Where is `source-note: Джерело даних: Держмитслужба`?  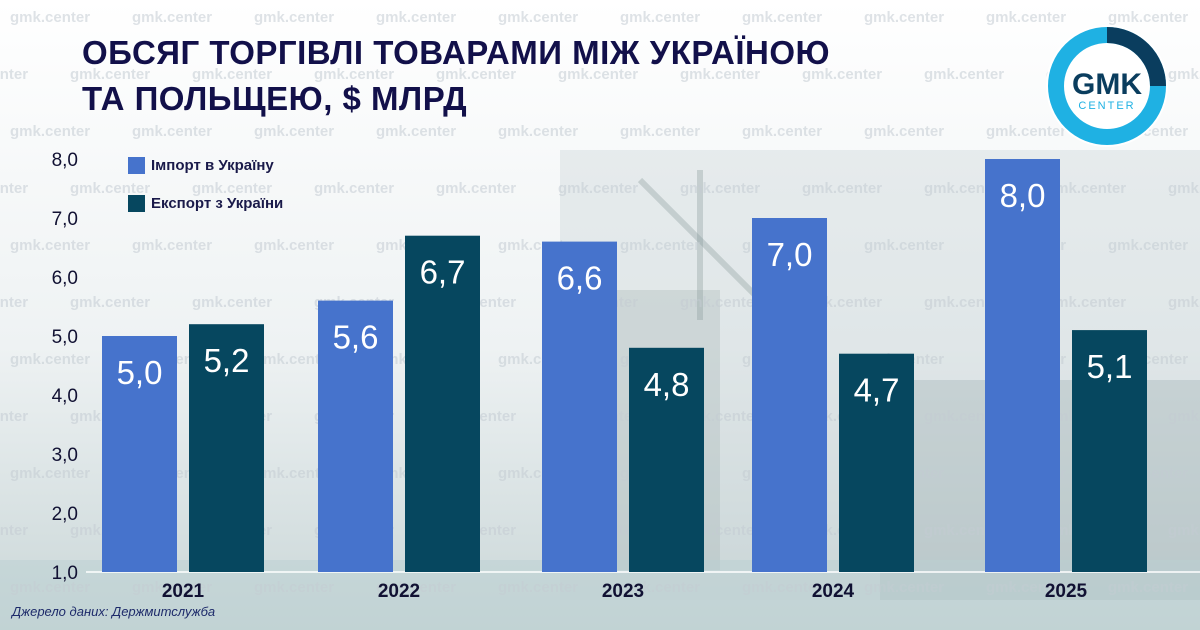
source-note: Джерело даних: Держмитслужба is located at coordinates (114, 611).